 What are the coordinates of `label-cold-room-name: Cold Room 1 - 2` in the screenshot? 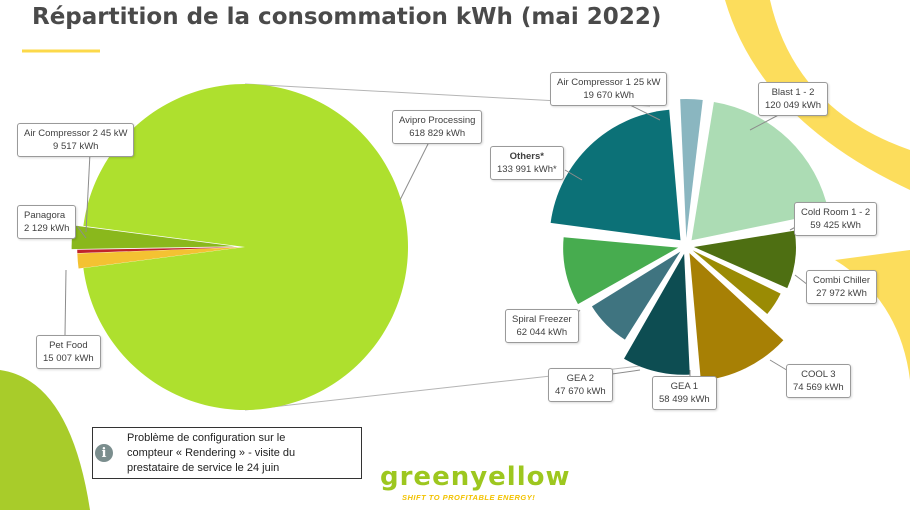 It's located at (836, 212).